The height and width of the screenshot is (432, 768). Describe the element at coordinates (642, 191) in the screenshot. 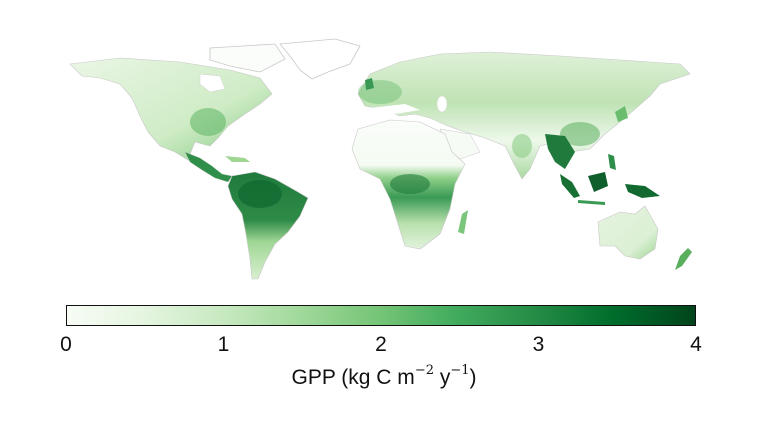

I see `new-guinea-shape` at that location.